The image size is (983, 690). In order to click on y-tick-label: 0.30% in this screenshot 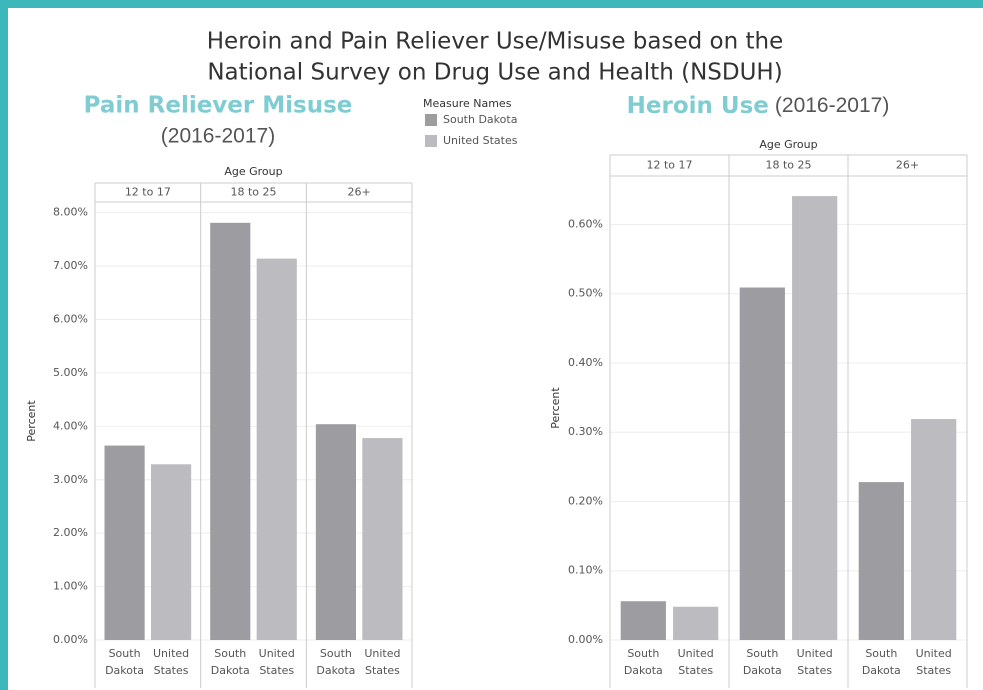, I will do `click(585, 431)`.